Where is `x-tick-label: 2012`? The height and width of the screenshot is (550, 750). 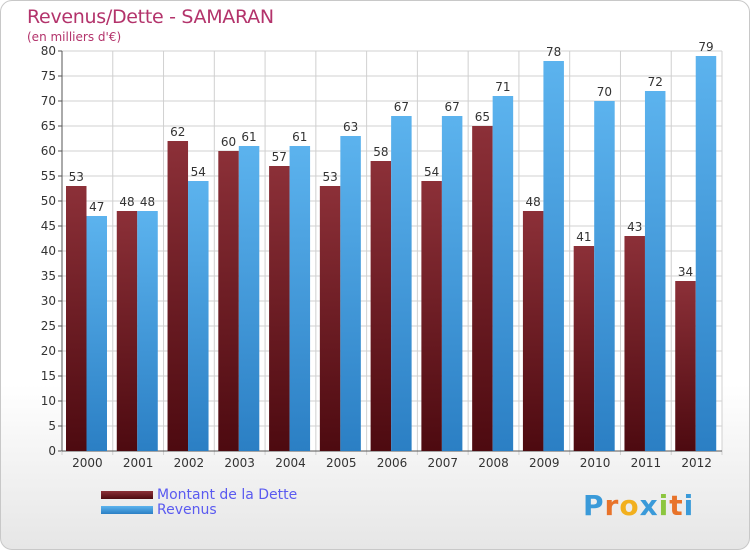
x-tick-label: 2012 is located at coordinates (696, 463).